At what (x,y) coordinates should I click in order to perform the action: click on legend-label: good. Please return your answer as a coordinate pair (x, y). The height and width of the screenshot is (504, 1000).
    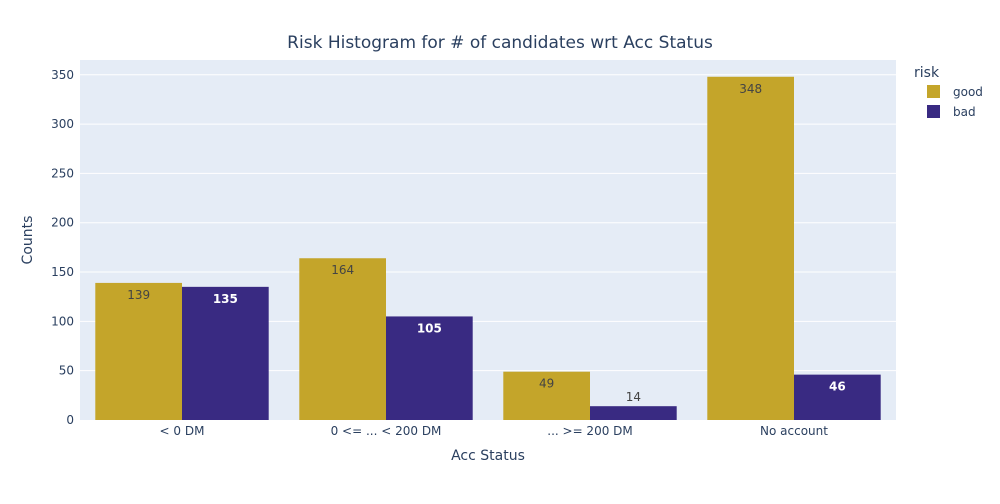
    Looking at the image, I should click on (968, 92).